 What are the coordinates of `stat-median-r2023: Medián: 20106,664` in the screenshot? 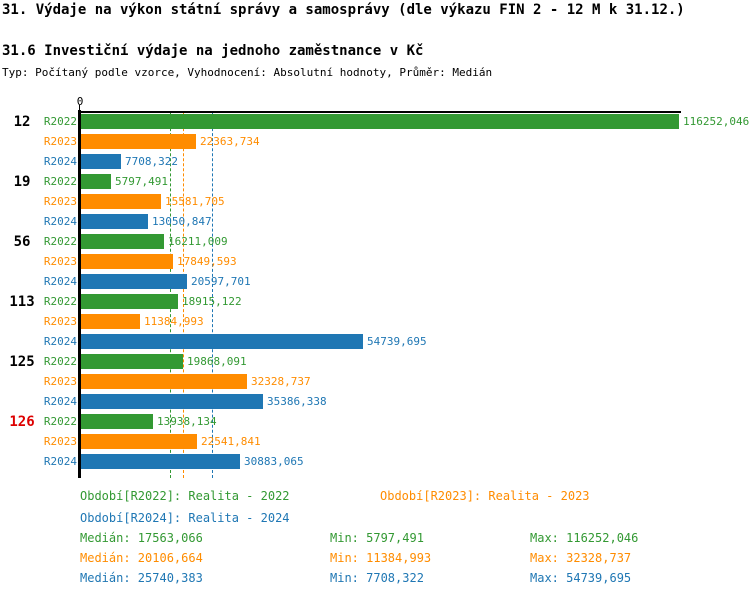 It's located at (141, 558).